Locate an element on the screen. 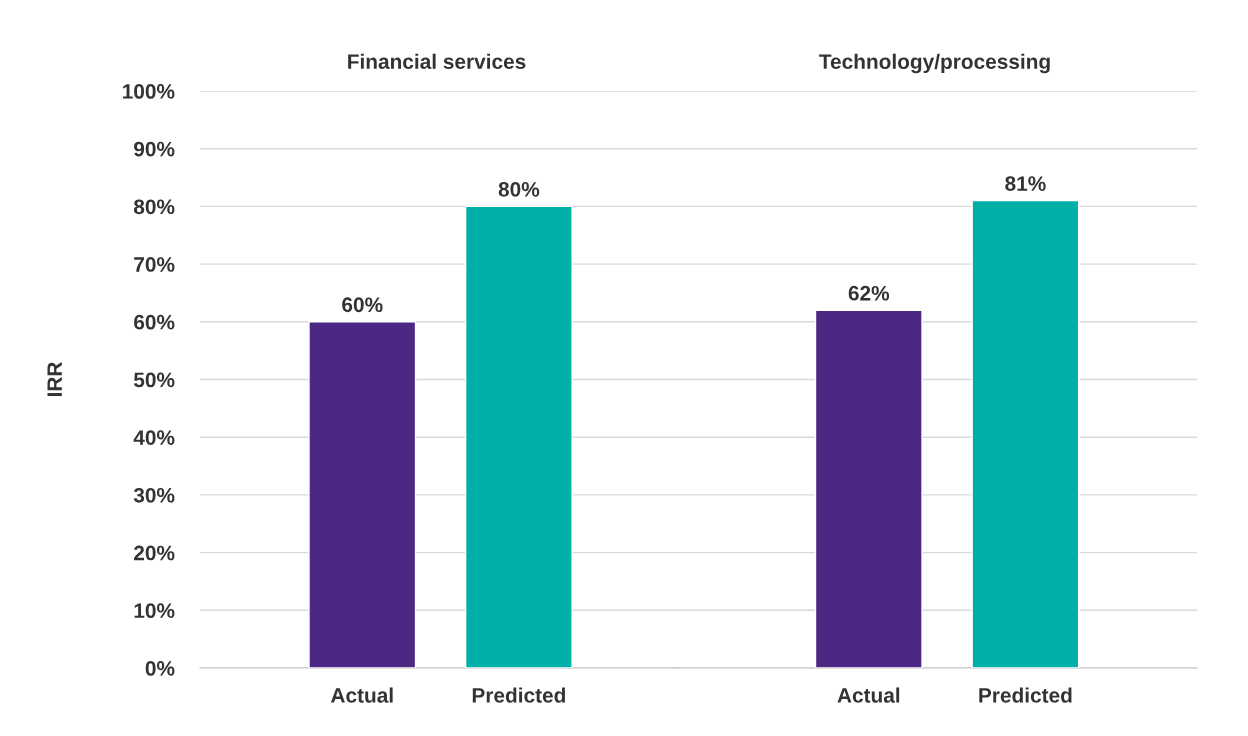 Image resolution: width=1248 pixels, height=736 pixels. chart-title: Financial services is located at coordinates (437, 61).